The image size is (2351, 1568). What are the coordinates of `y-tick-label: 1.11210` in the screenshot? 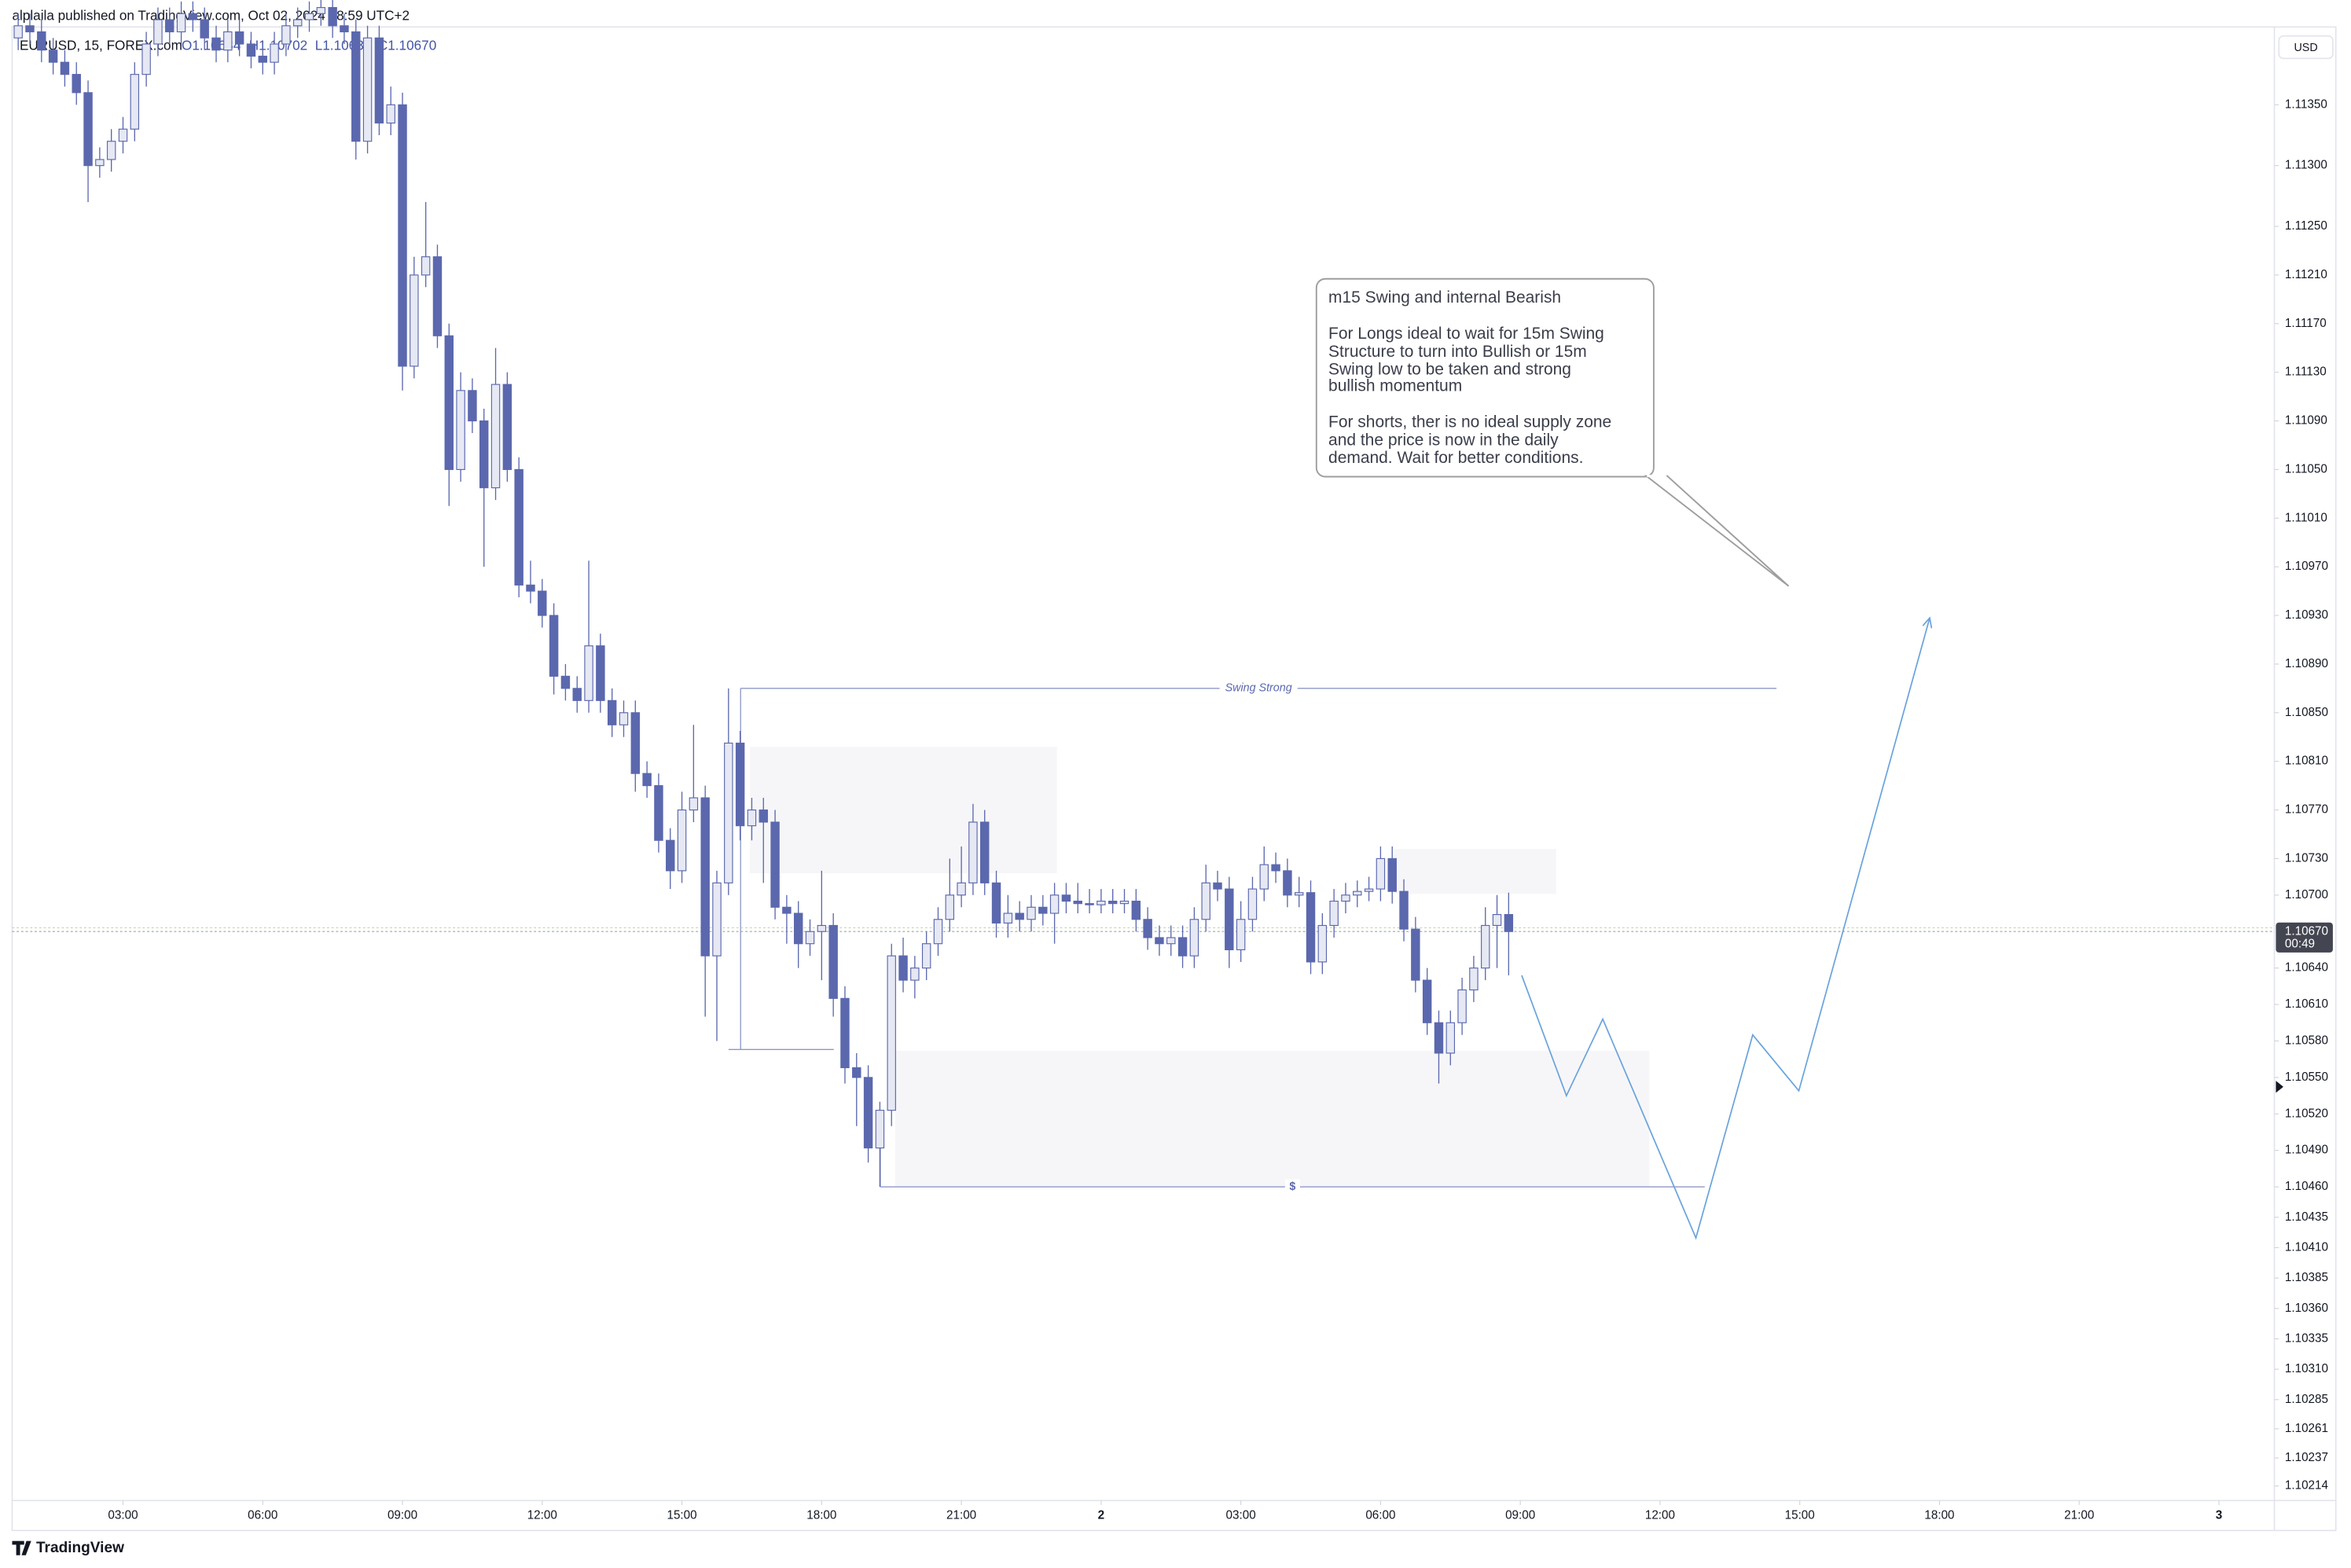 It's located at (2306, 274).